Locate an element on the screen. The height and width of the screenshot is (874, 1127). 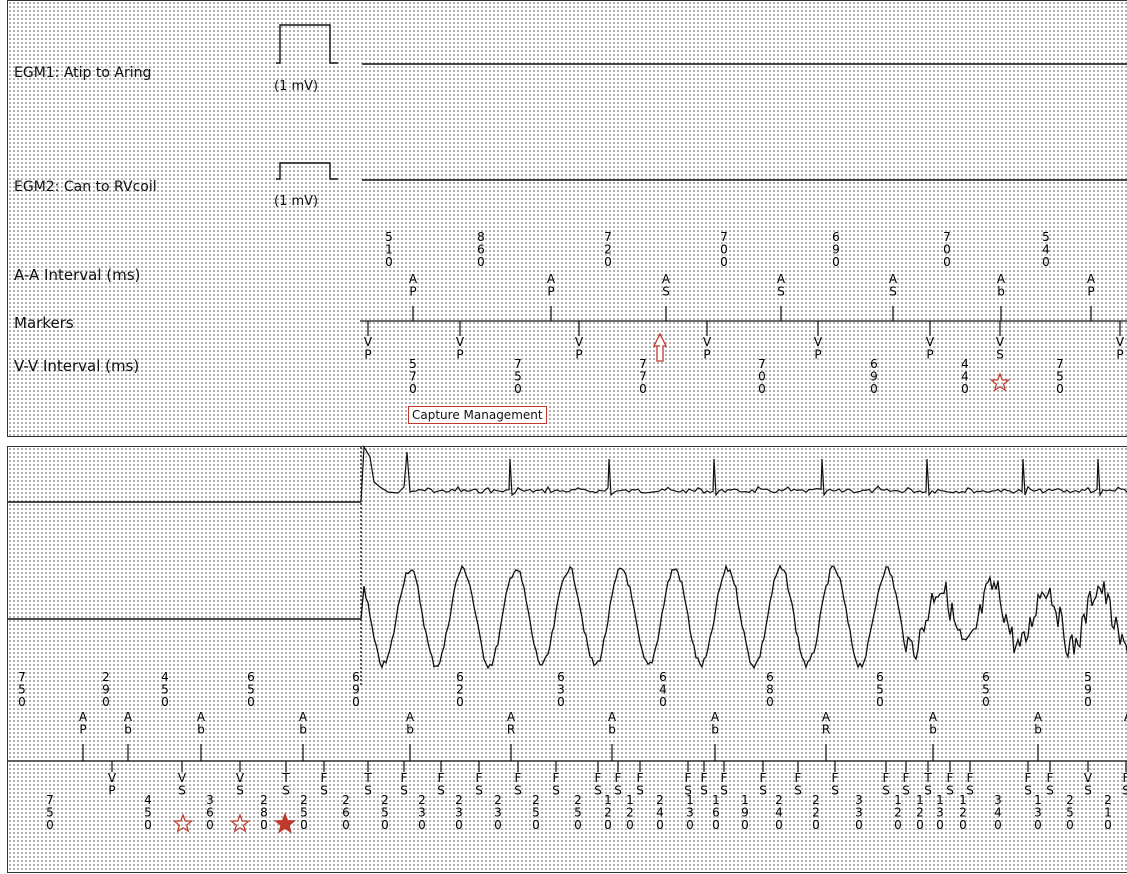
ventricular-marker-bottom-1-char: S is located at coordinates (182, 791).